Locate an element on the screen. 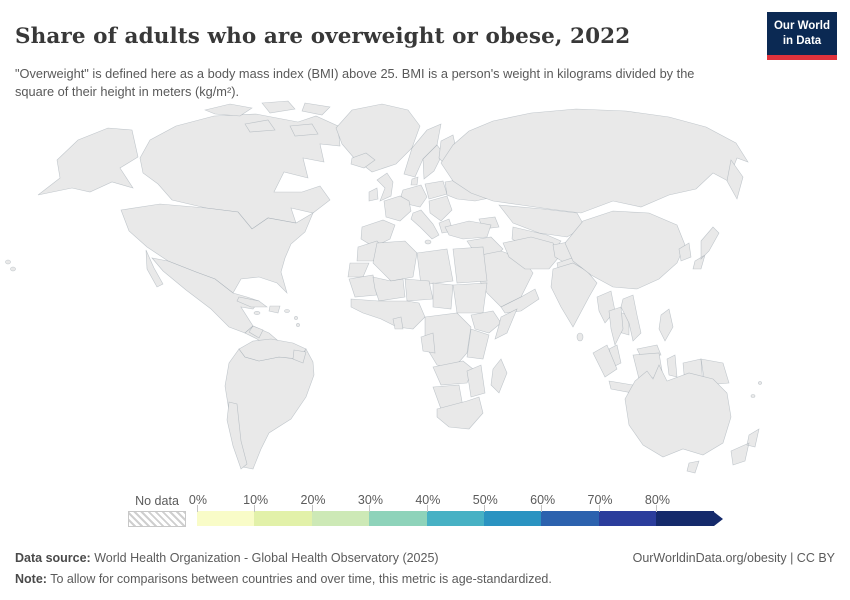 This screenshot has width=850, height=600. region-uk is located at coordinates (385, 187).